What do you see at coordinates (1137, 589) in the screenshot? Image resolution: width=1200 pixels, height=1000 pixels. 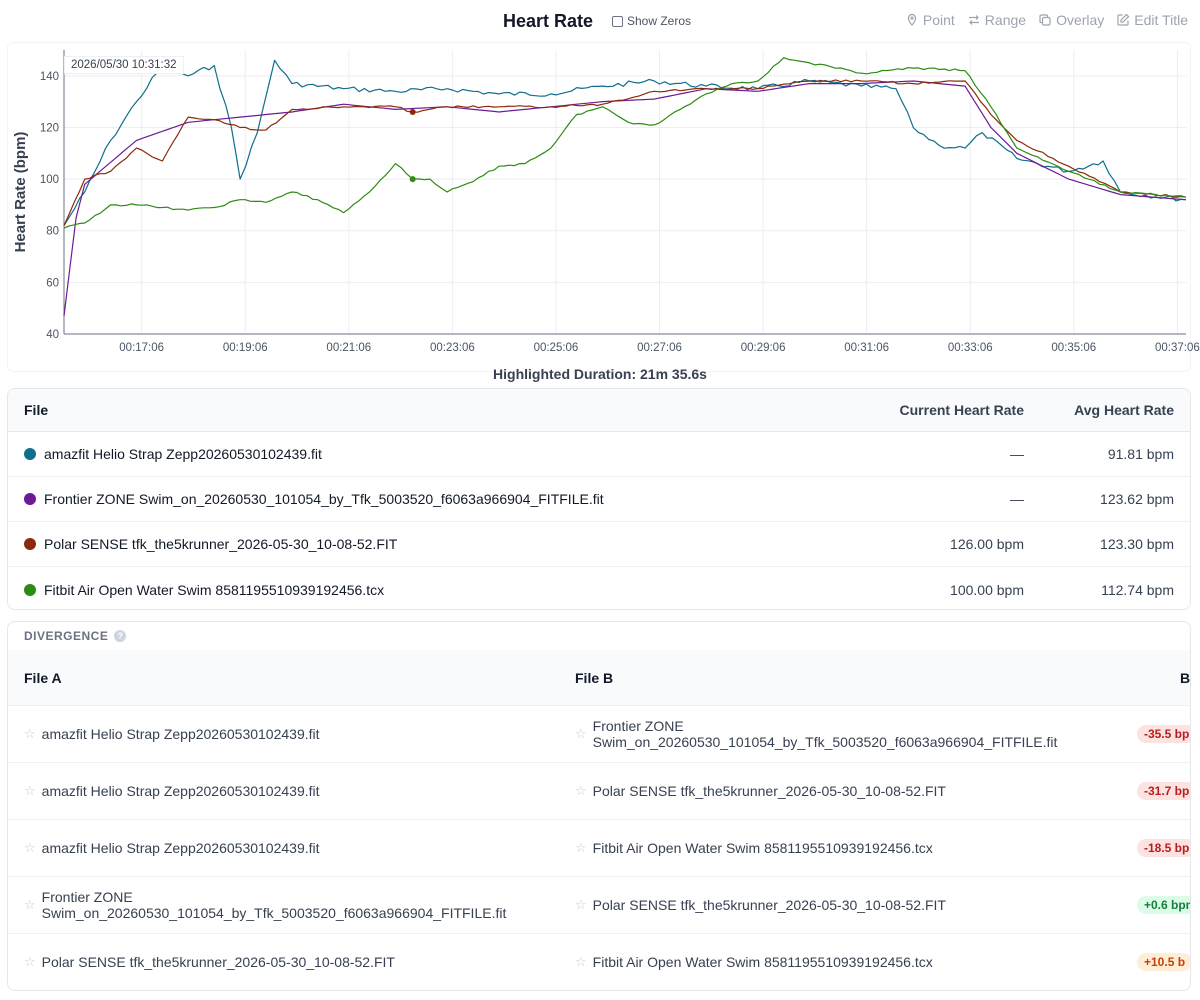 I see `avg-hr-cell: 112.74 bpm` at bounding box center [1137, 589].